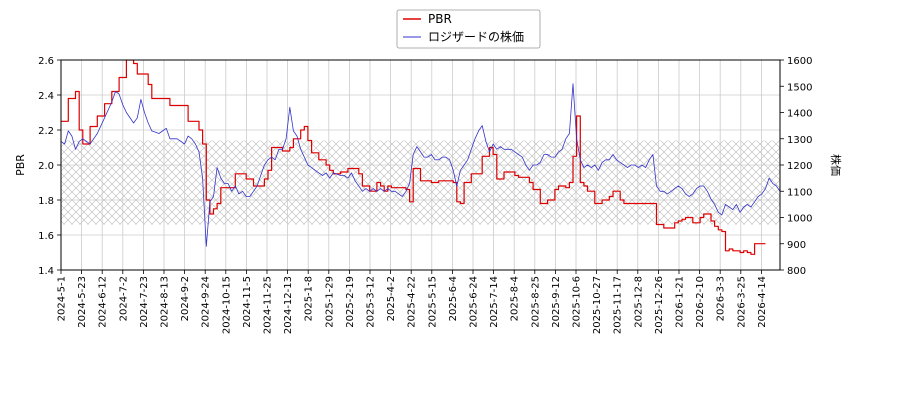 The width and height of the screenshot is (900, 400). Describe the element at coordinates (371, 302) in the screenshot. I see `x-tick-label: 2025-3-12` at that location.